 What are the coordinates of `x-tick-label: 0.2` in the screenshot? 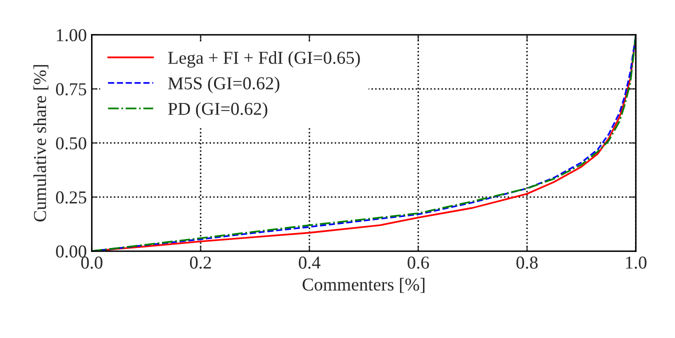 It's located at (200, 262).